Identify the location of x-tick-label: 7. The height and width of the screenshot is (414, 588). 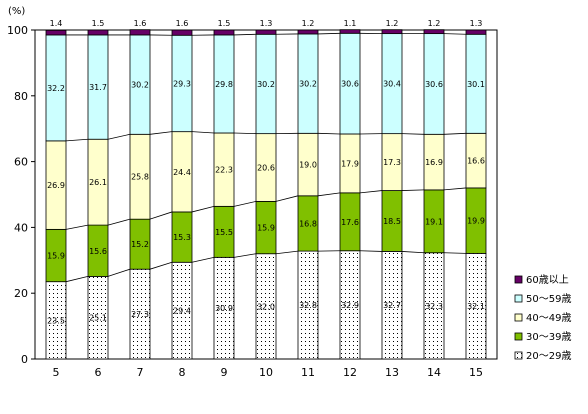
(140, 372).